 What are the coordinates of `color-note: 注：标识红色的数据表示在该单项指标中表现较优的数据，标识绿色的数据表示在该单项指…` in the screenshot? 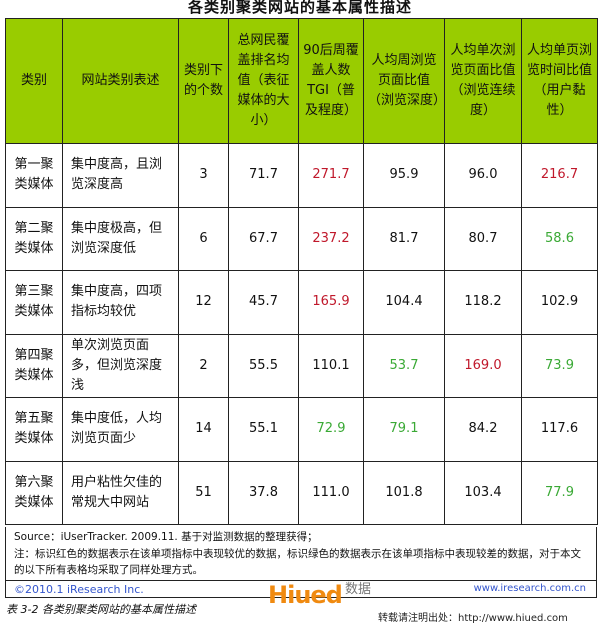 It's located at (297, 562).